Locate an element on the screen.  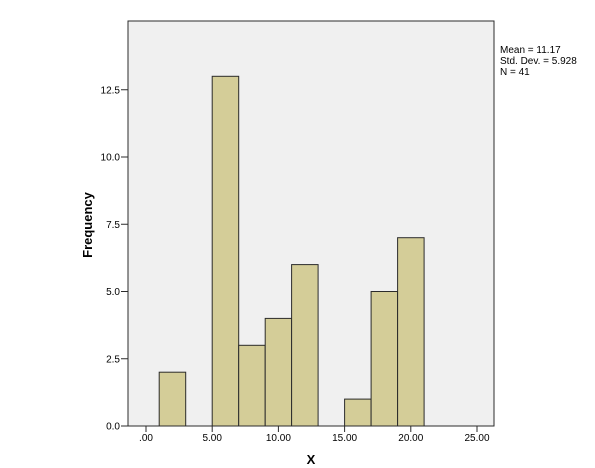
y-tick-label: 2.5 is located at coordinates (113, 359).